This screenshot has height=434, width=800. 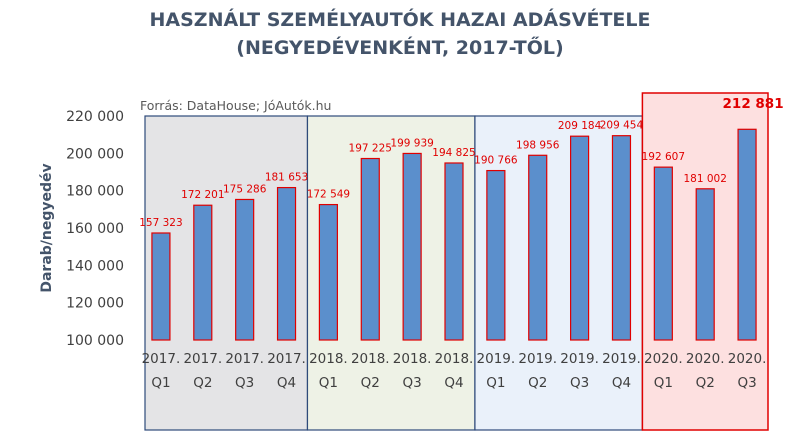 I want to click on data-label: 198 956, so click(x=538, y=145).